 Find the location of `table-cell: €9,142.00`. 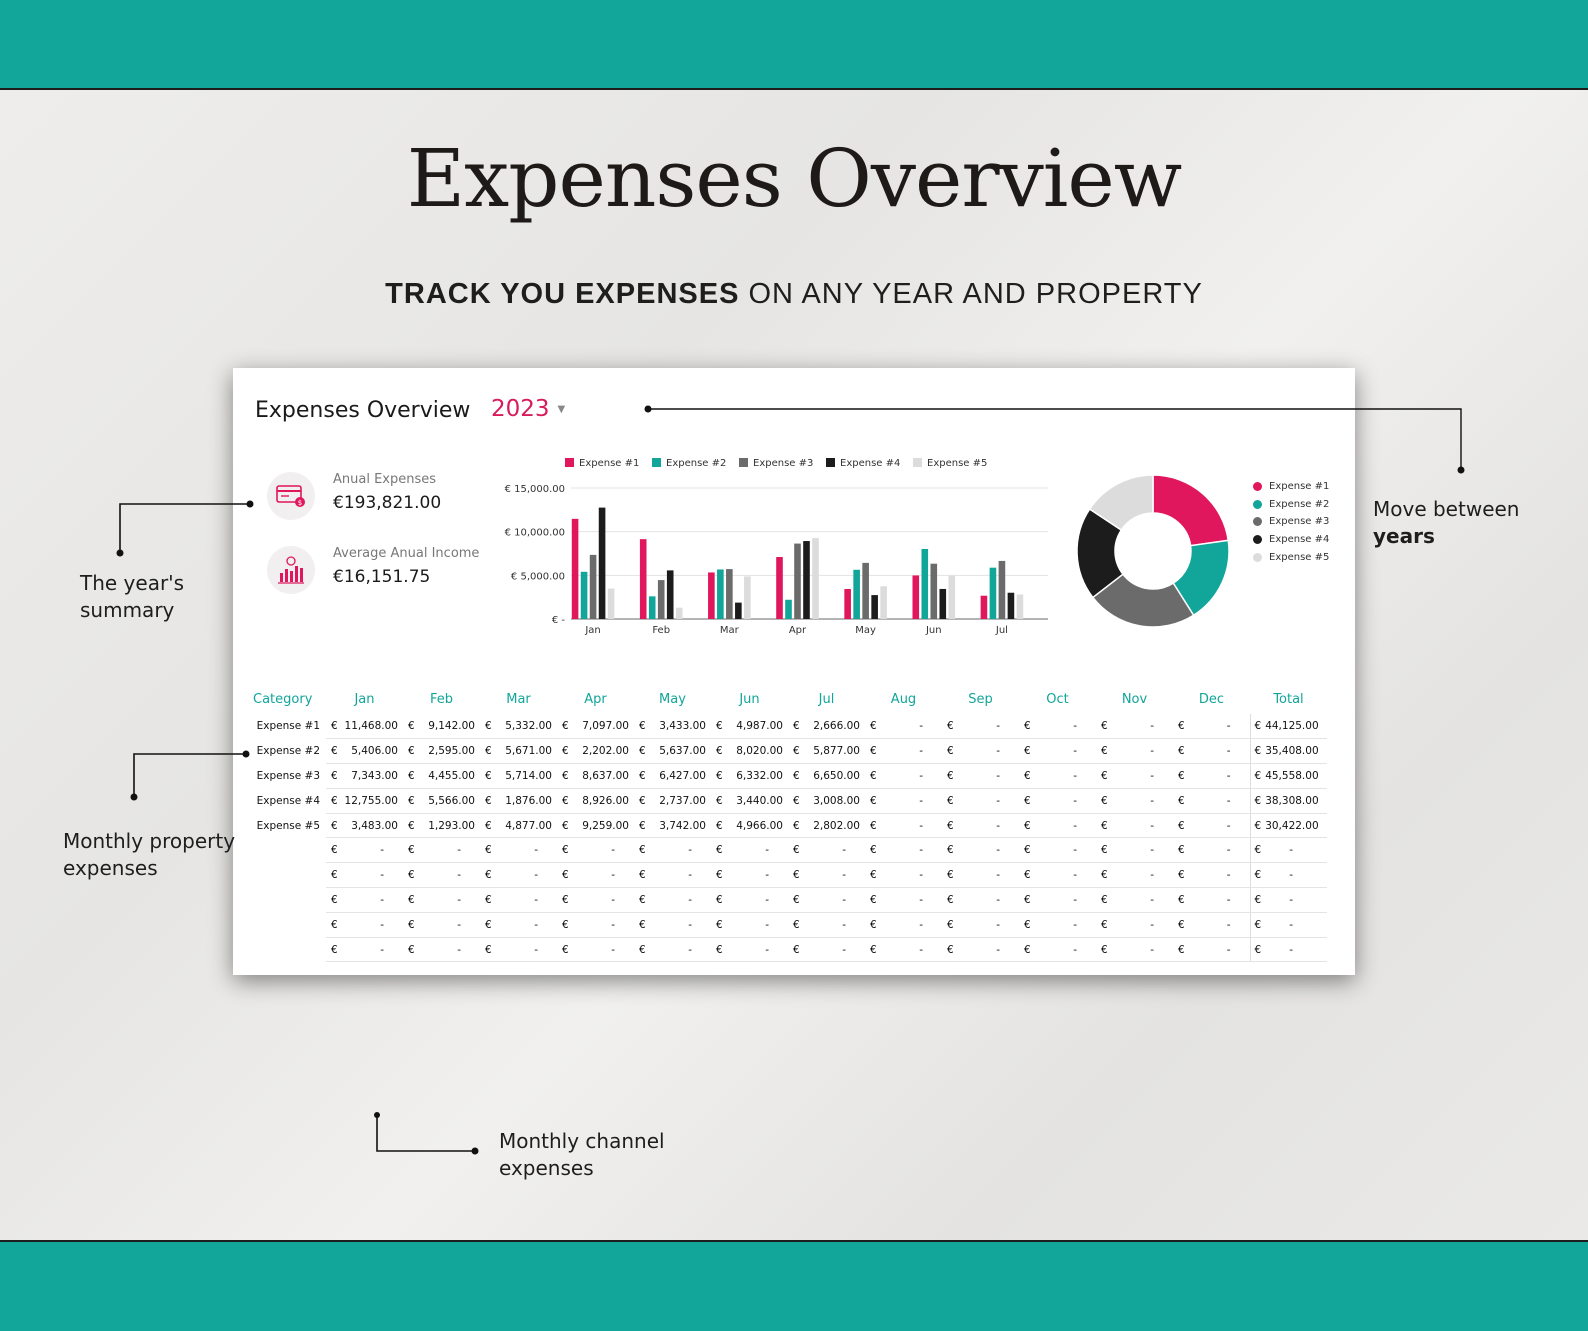

table-cell: €9,142.00 is located at coordinates (441, 727).